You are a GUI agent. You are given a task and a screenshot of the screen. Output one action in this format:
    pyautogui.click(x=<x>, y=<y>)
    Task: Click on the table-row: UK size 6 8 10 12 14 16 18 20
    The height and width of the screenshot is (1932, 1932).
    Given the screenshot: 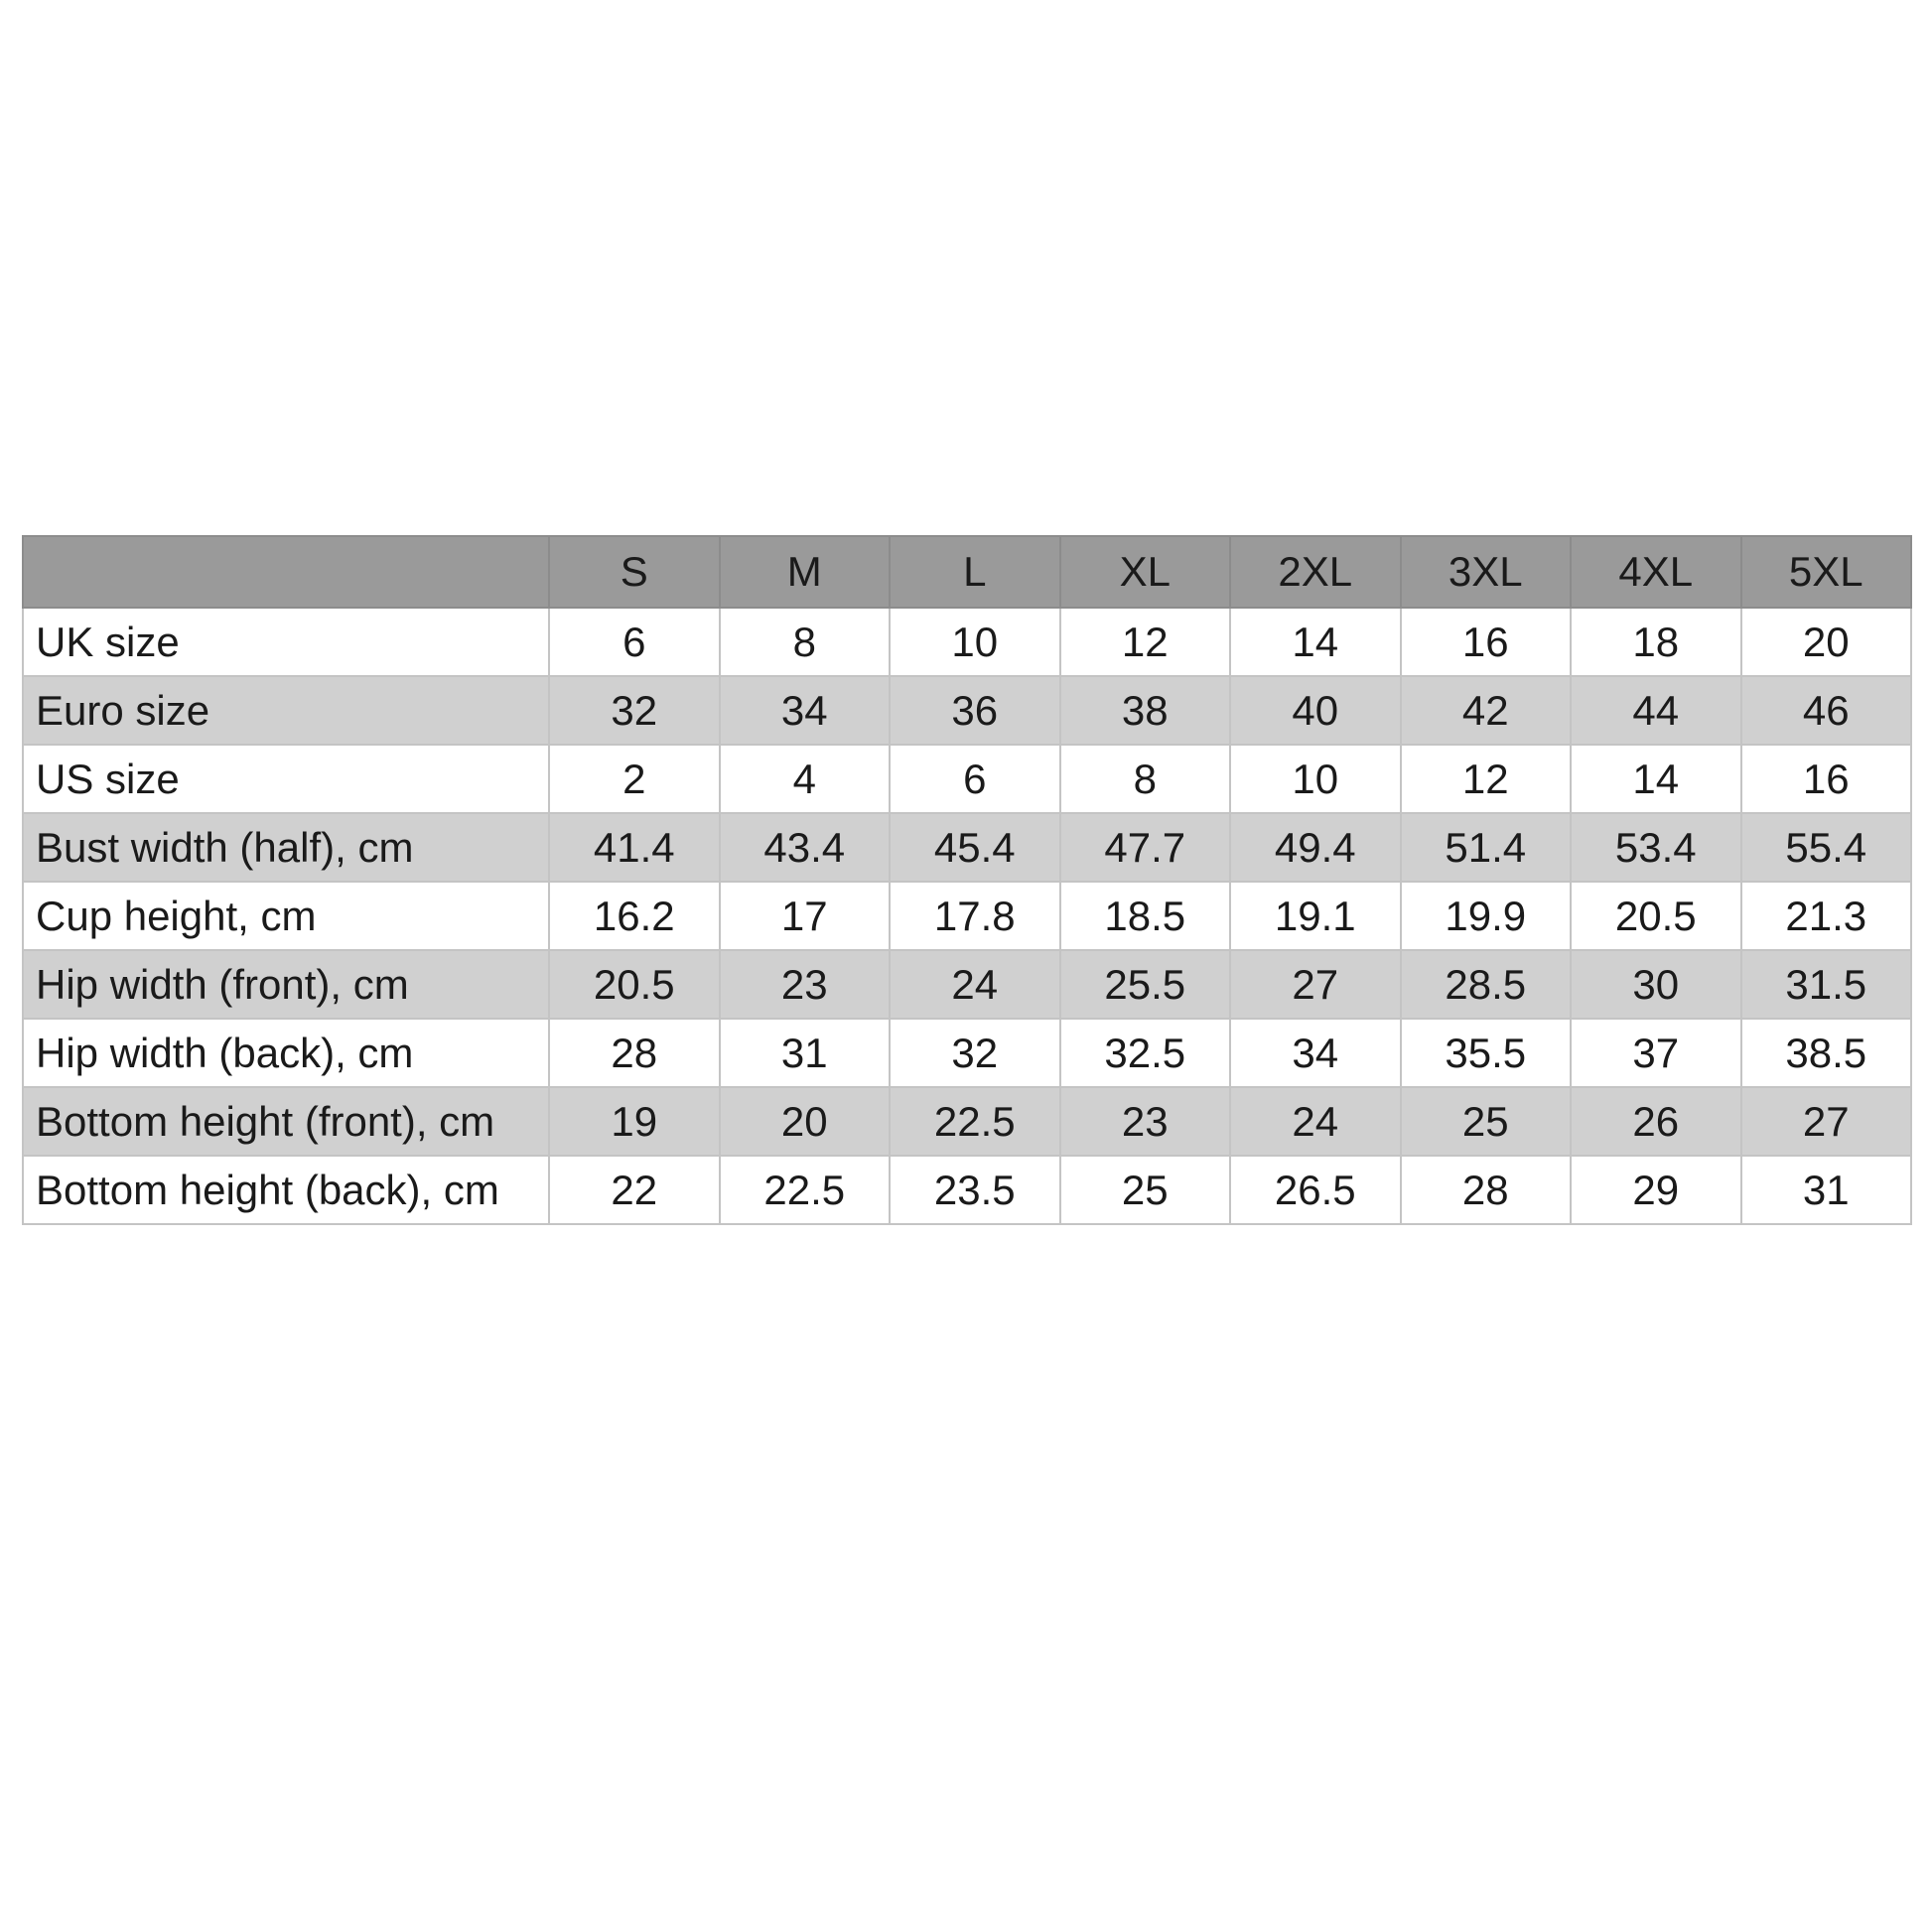 What is the action you would take?
    pyautogui.click(x=967, y=642)
    